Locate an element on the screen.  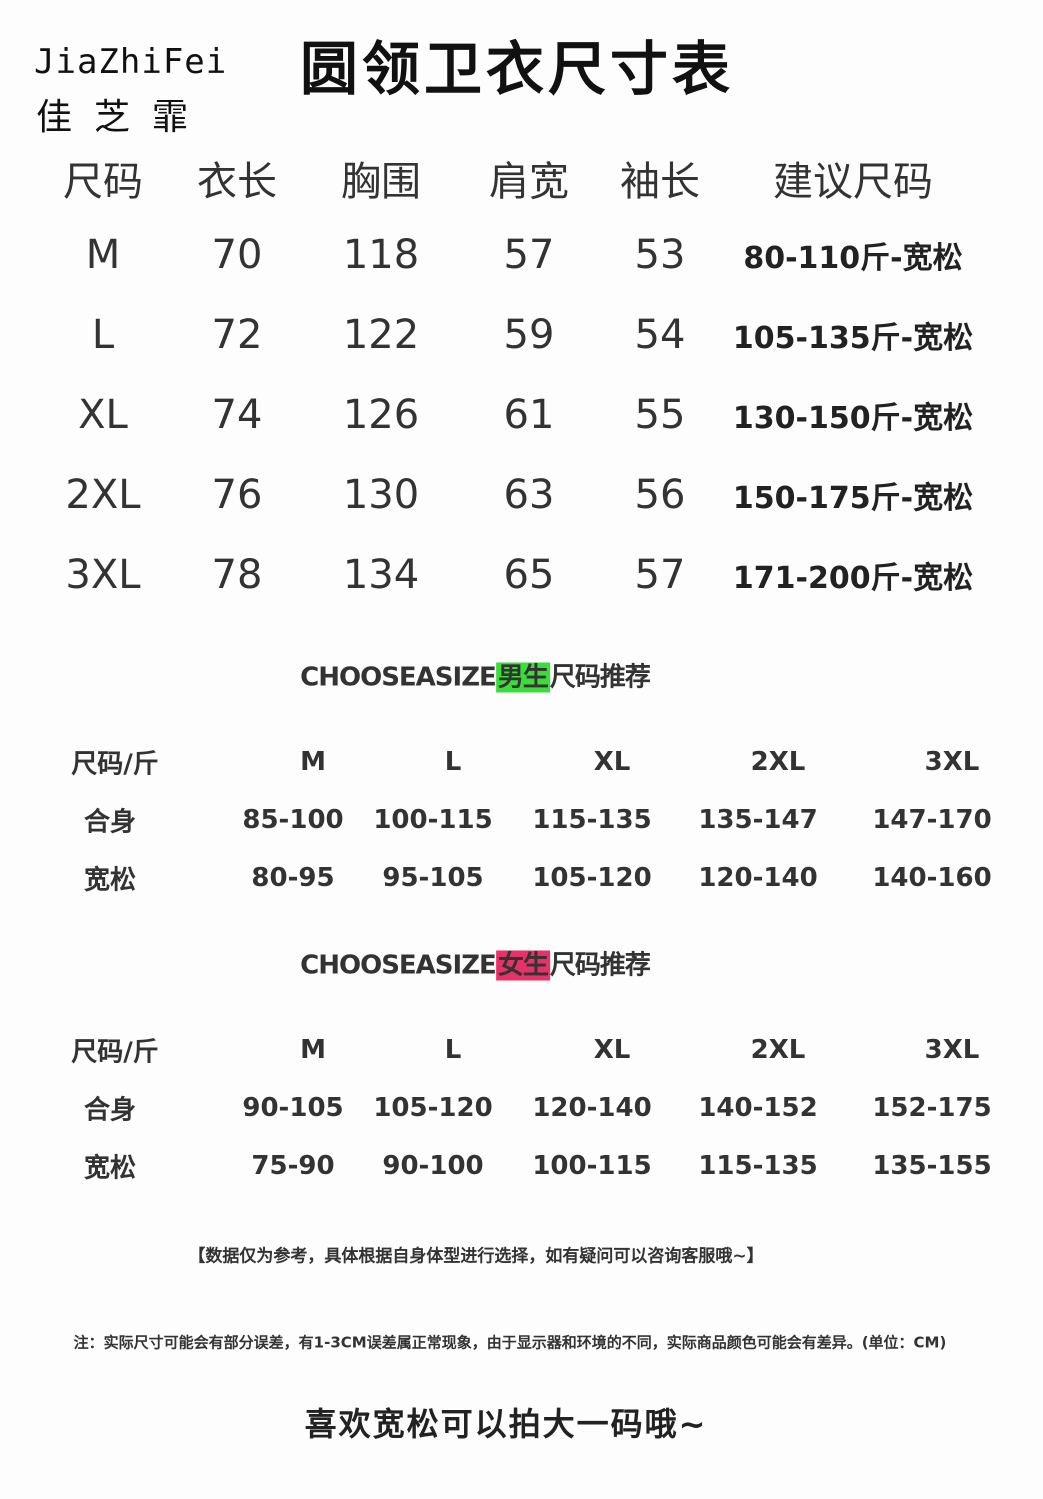
brand-name-cn: 佳芝霏 is located at coordinates (123, 117).